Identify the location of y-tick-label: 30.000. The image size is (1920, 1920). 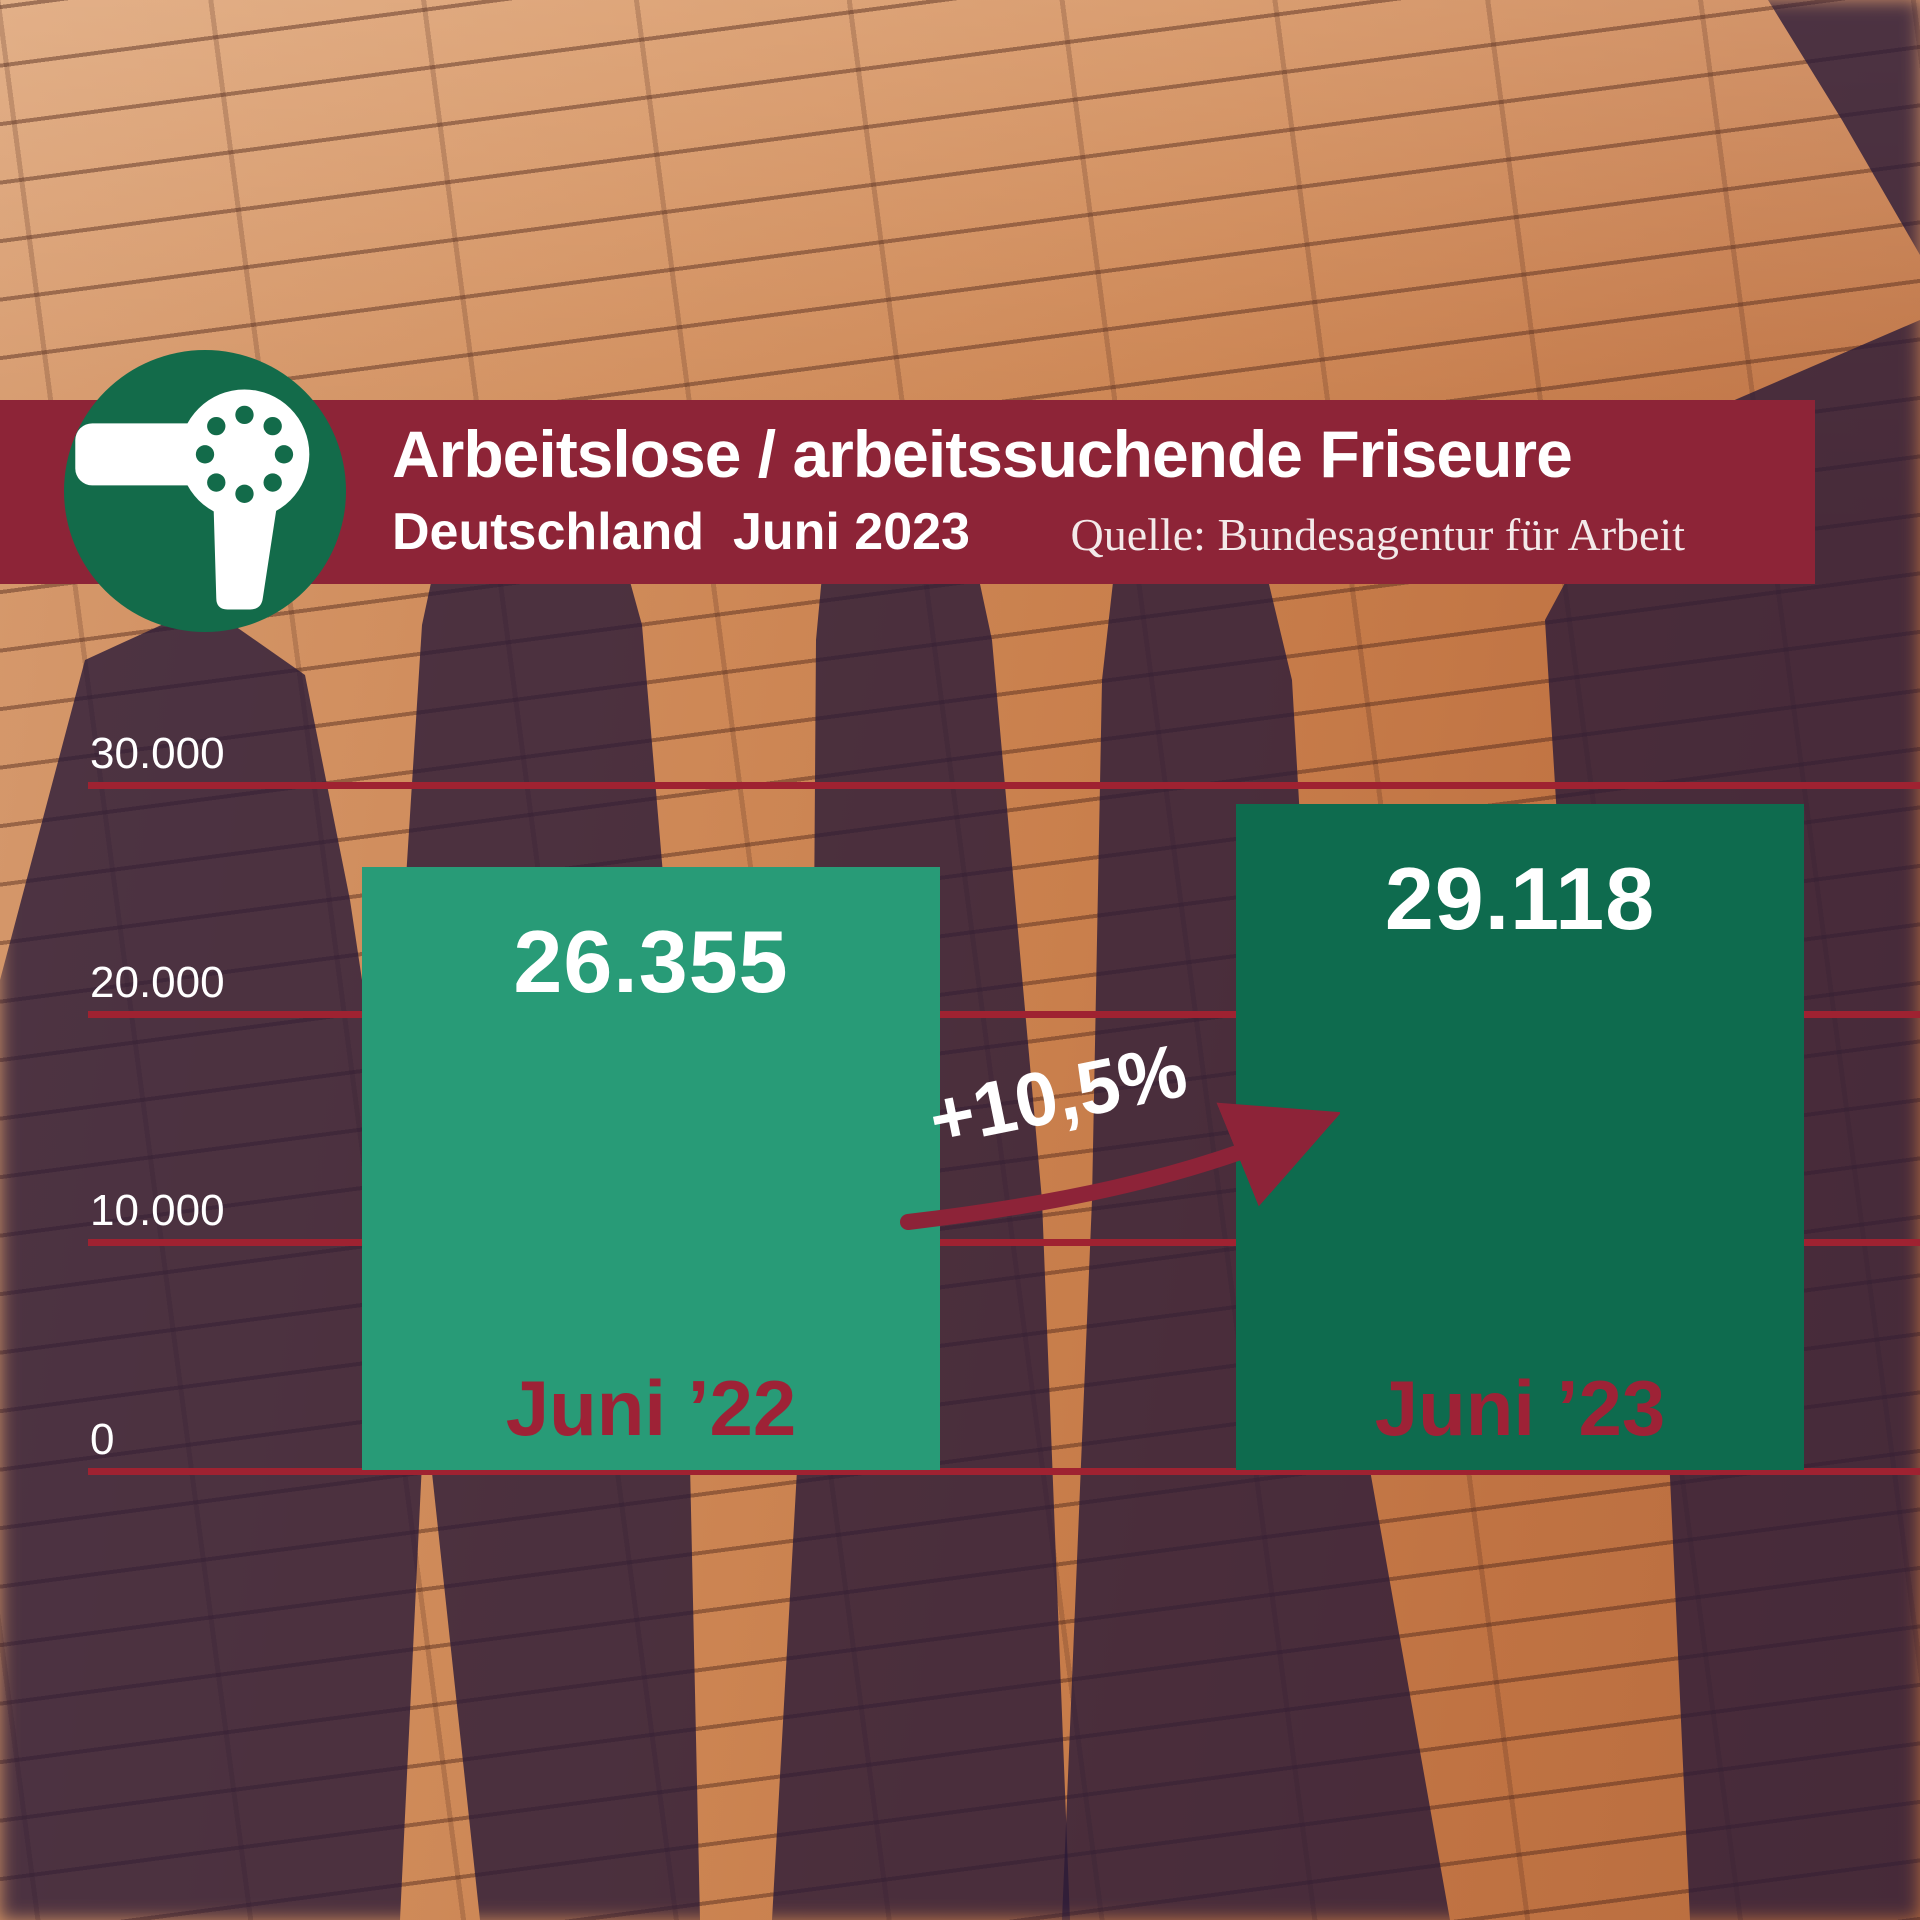
(157, 753).